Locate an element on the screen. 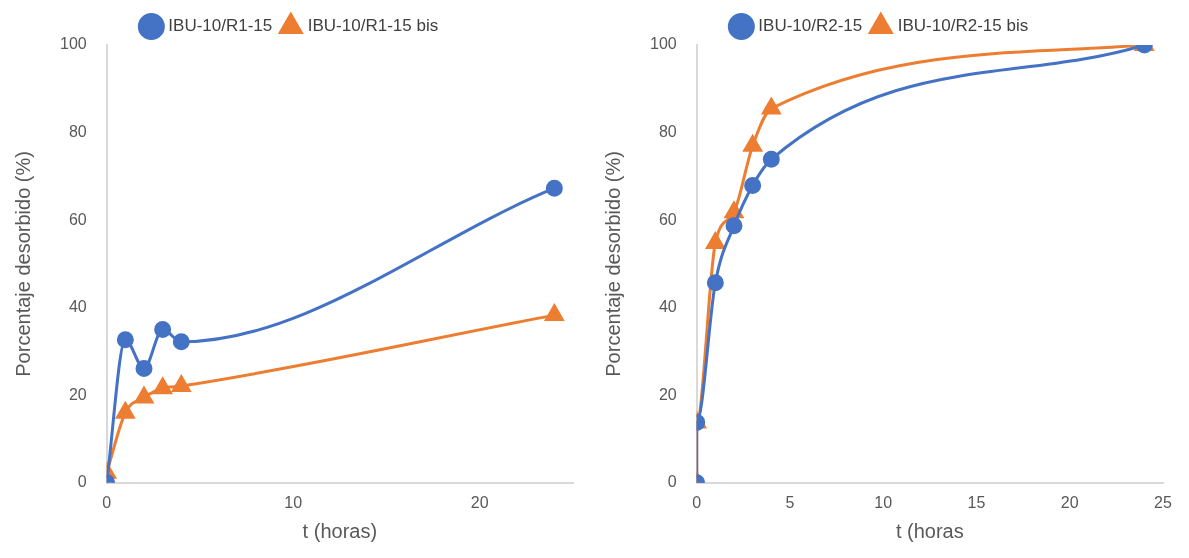  legend-label: IBU-10/R2-15 bis is located at coordinates (963, 26).